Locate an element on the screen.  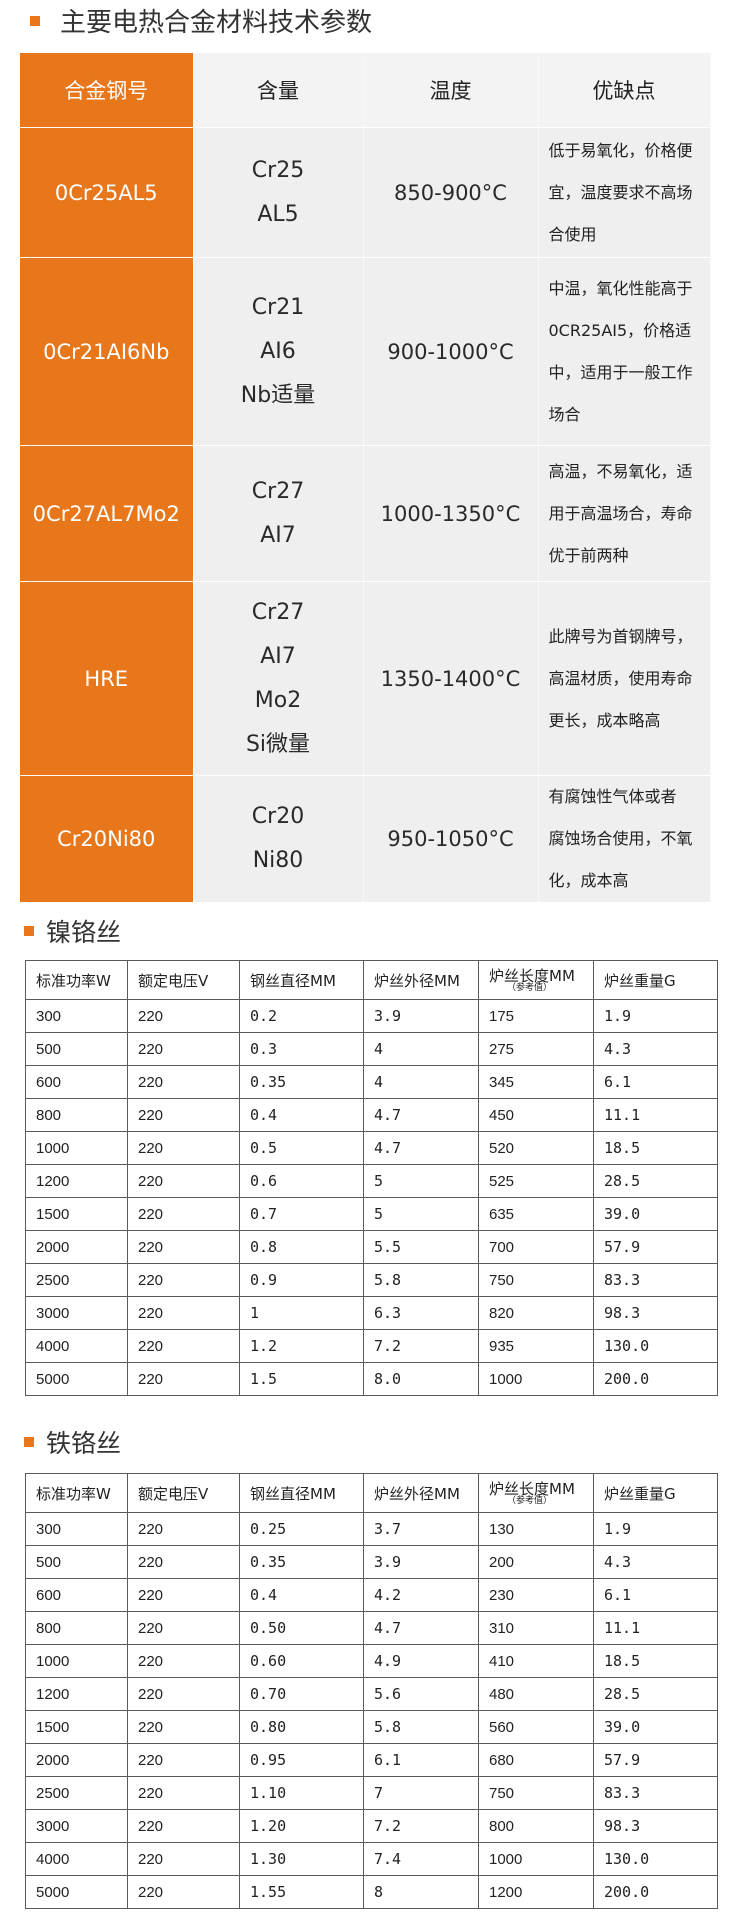
content-line: Cr25 is located at coordinates (278, 170).